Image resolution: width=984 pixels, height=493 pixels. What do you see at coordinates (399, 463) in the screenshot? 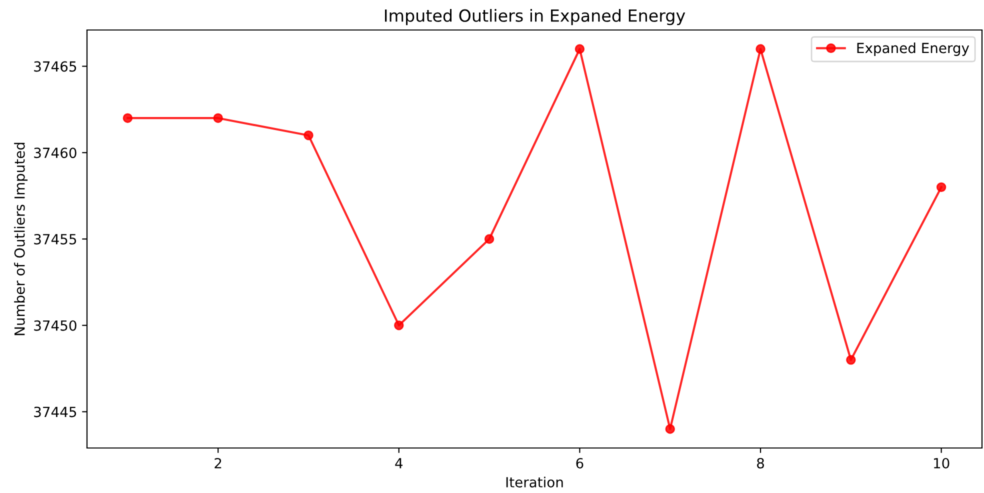
I see `x-tick-label: 4` at bounding box center [399, 463].